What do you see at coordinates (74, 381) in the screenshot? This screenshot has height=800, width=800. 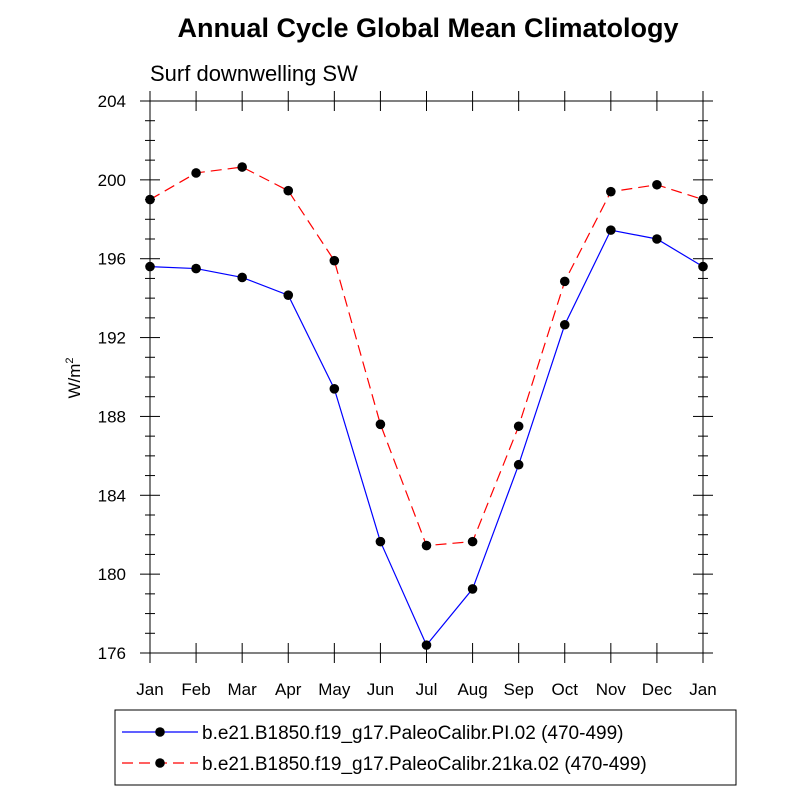 I see `y-axis-label-base: W/m` at bounding box center [74, 381].